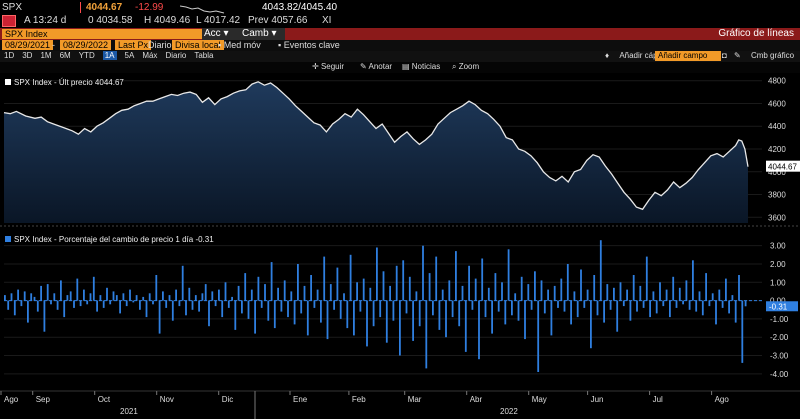 The height and width of the screenshot is (419, 800). What do you see at coordinates (9, 55) in the screenshot?
I see `range-button-1d: 1D` at bounding box center [9, 55].